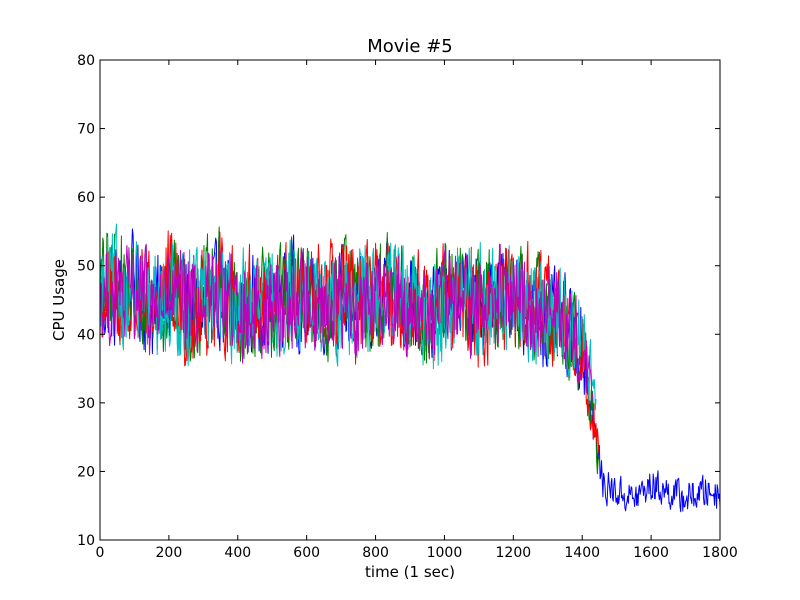 The height and width of the screenshot is (600, 800). I want to click on x-tick-label: 1000, so click(445, 553).